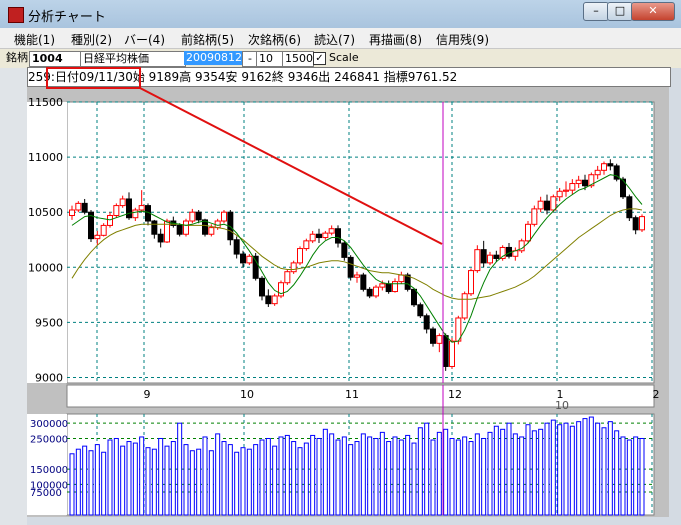 The image size is (681, 525). What do you see at coordinates (16, 15) in the screenshot?
I see `app-icon` at bounding box center [16, 15].